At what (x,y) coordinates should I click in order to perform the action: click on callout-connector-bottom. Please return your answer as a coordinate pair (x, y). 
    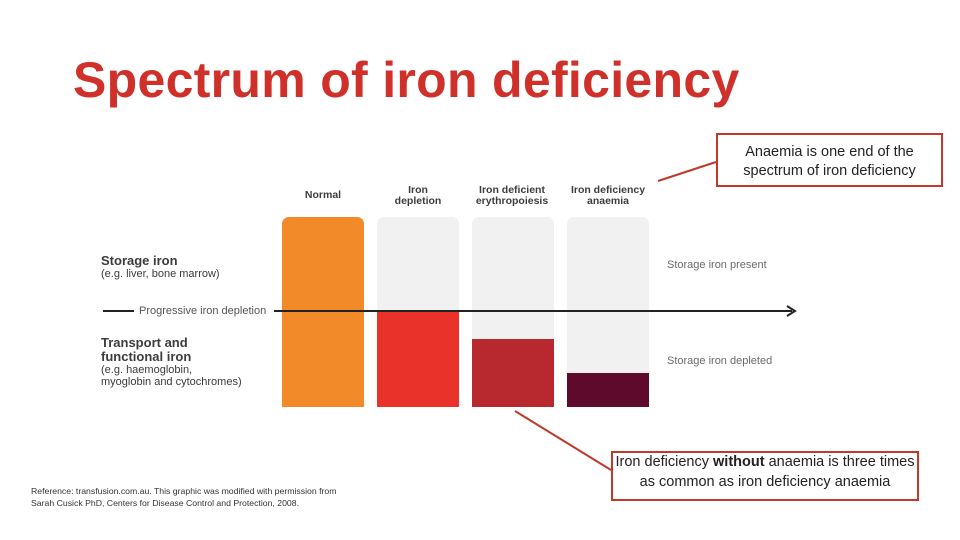
    Looking at the image, I should click on (563, 440).